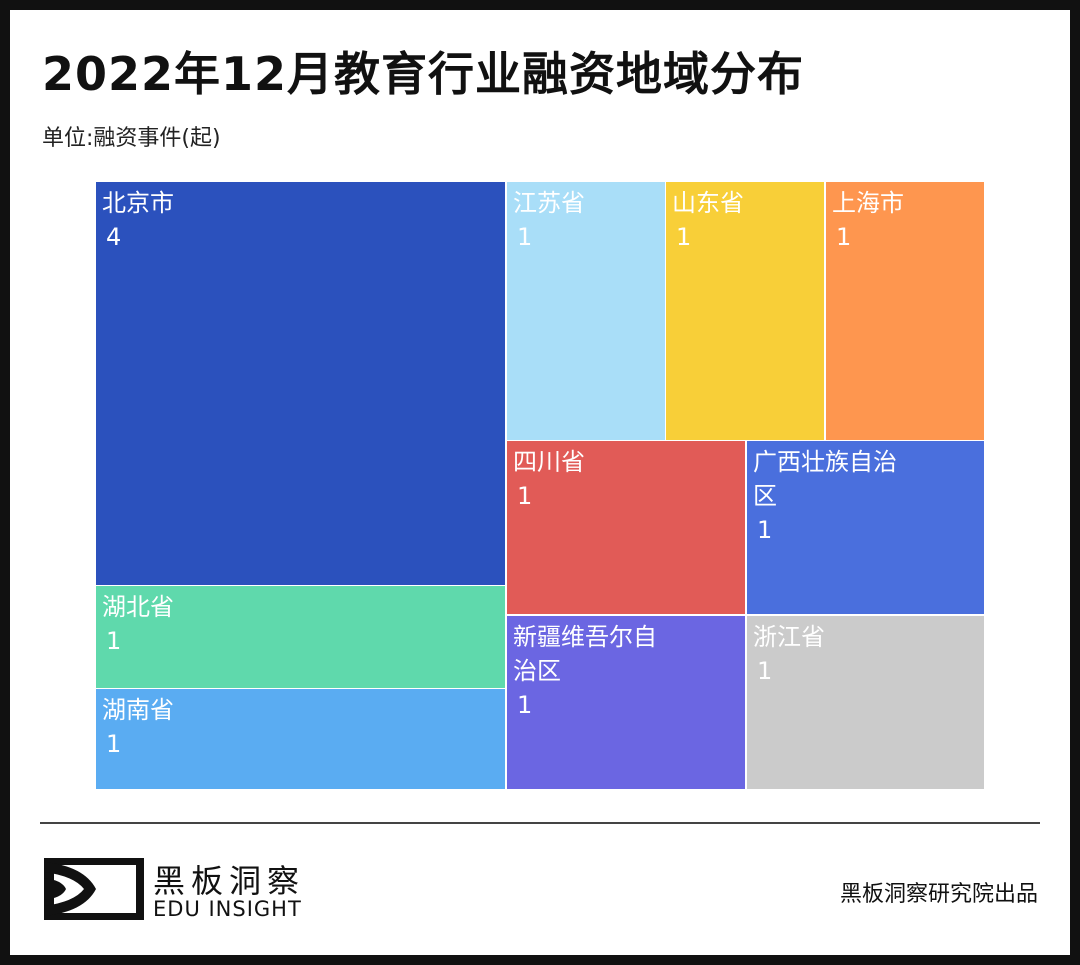  What do you see at coordinates (423, 74) in the screenshot?
I see `chart-title: 2022年12月教育行业融资地域分布` at bounding box center [423, 74].